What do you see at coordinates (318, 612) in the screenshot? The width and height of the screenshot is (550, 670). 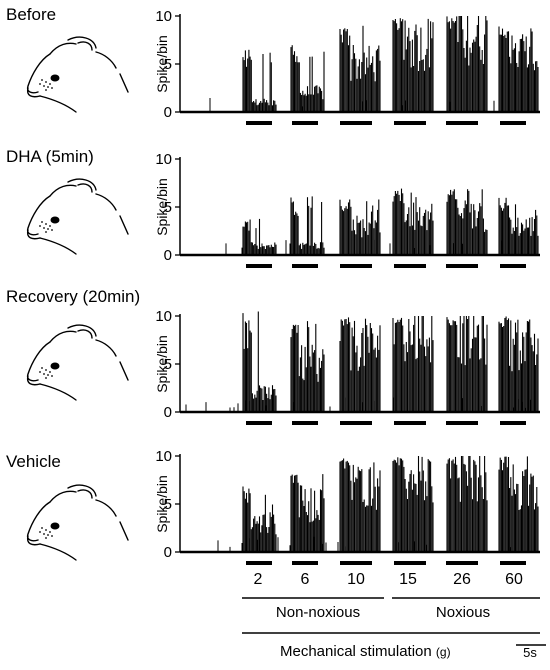 I see `group-label-non-noxious: Non-noxious` at bounding box center [318, 612].